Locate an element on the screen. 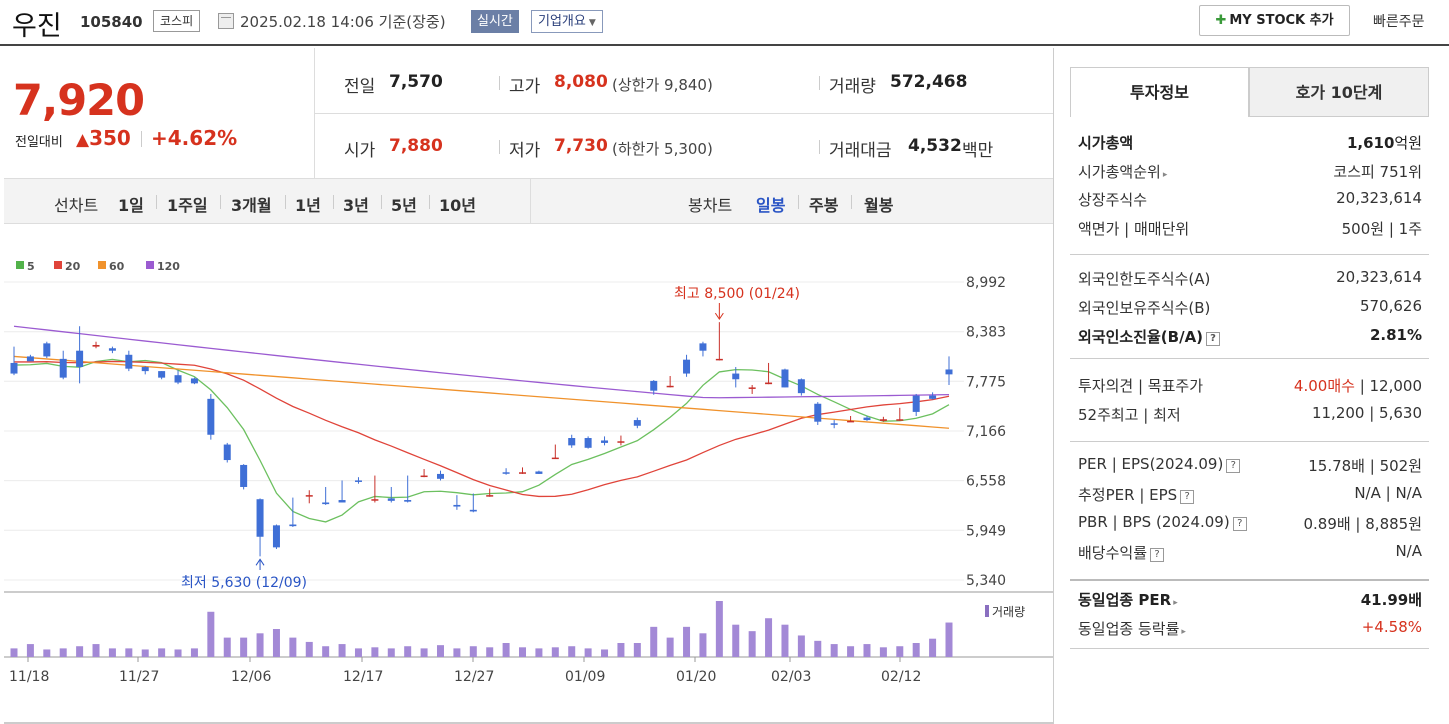 Image resolution: width=1449 pixels, height=724 pixels. period-1d: 1일 is located at coordinates (131, 205).